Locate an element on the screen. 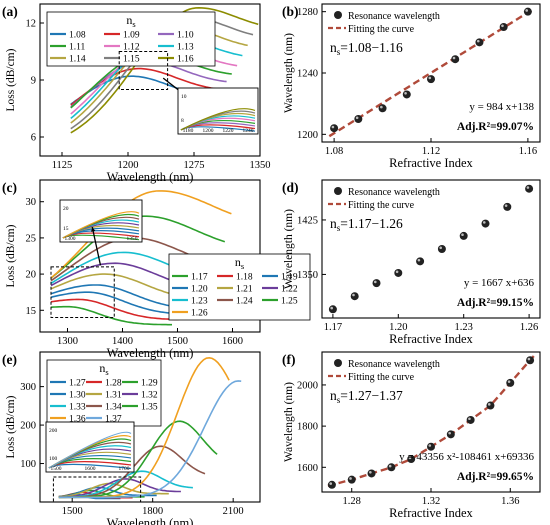  legend-entry-1.19: 1.19 is located at coordinates (289, 278).